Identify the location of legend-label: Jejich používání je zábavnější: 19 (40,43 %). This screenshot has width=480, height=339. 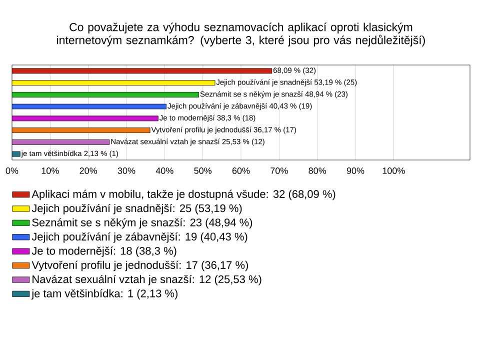
(140, 237).